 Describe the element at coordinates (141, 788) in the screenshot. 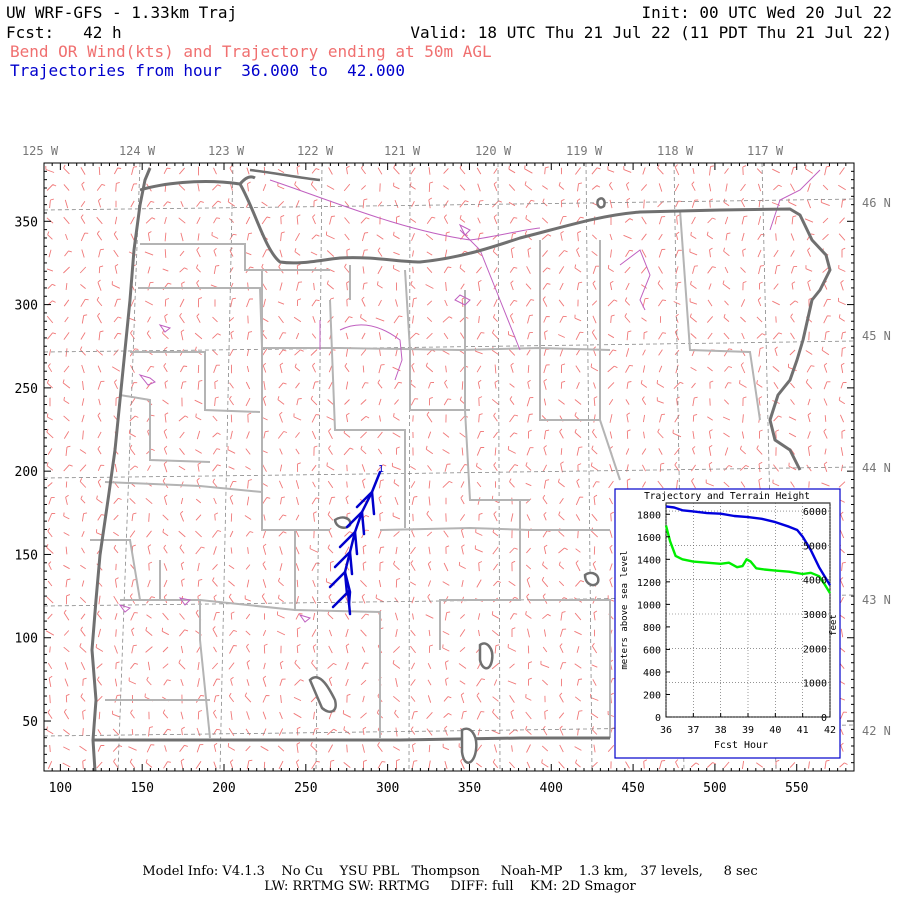

I see `x-tick-label: 150` at that location.